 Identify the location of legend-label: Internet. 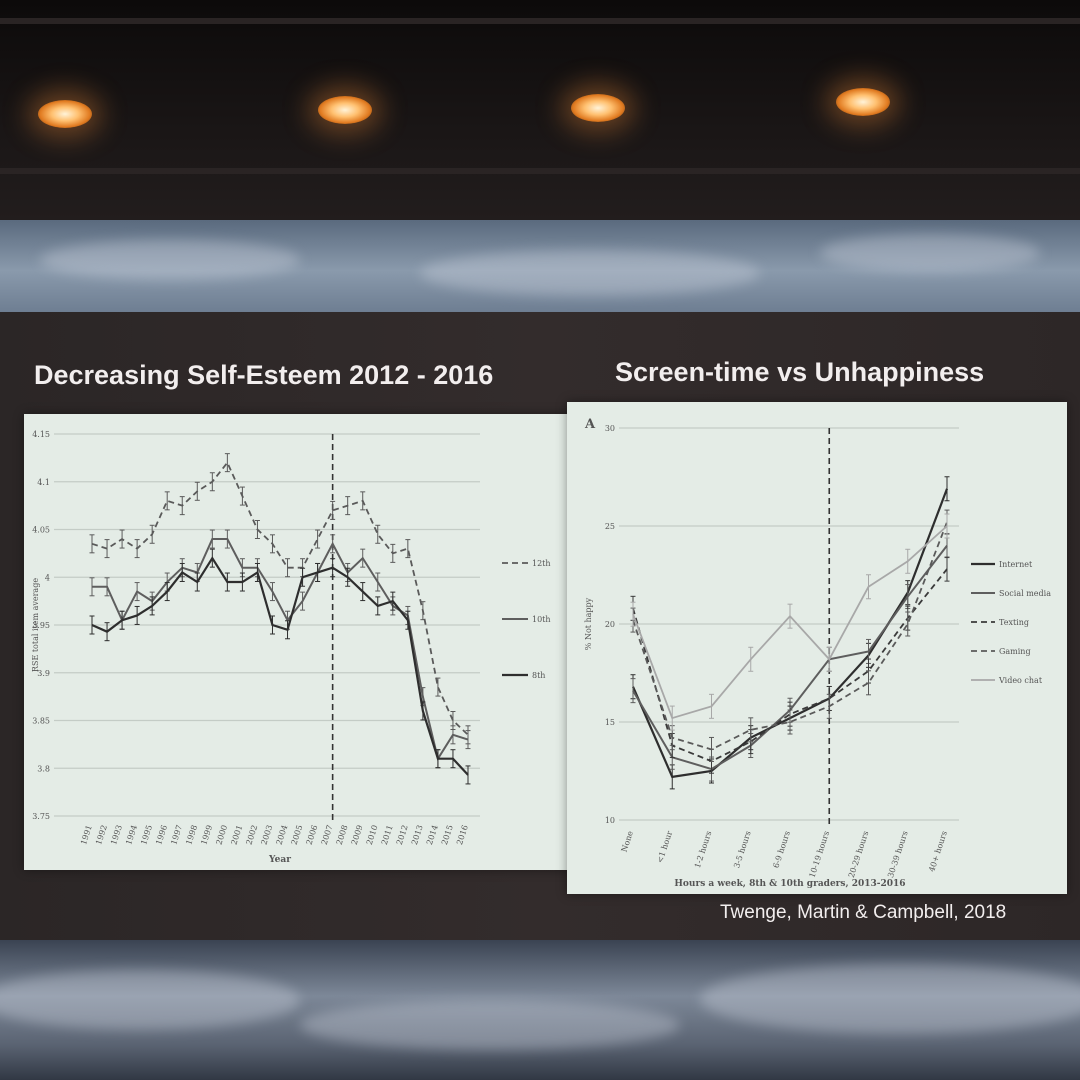
(1016, 564).